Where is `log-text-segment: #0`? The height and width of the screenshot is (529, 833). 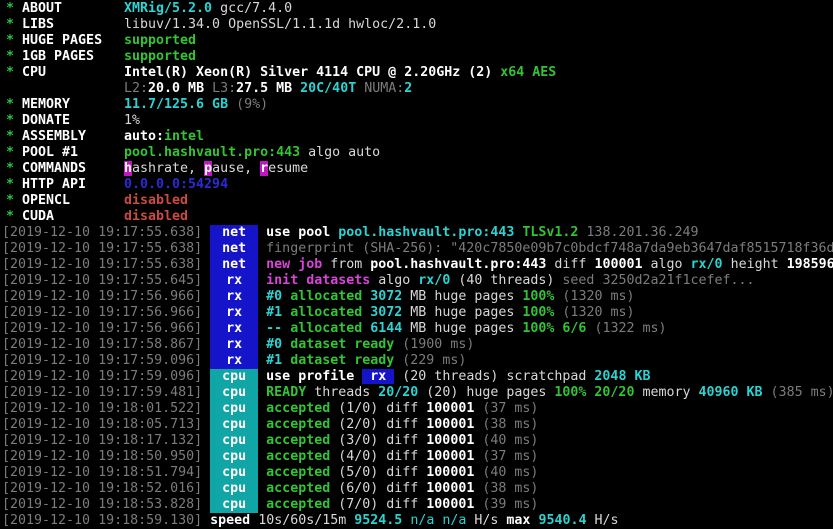
log-text-segment: #0 is located at coordinates (278, 296).